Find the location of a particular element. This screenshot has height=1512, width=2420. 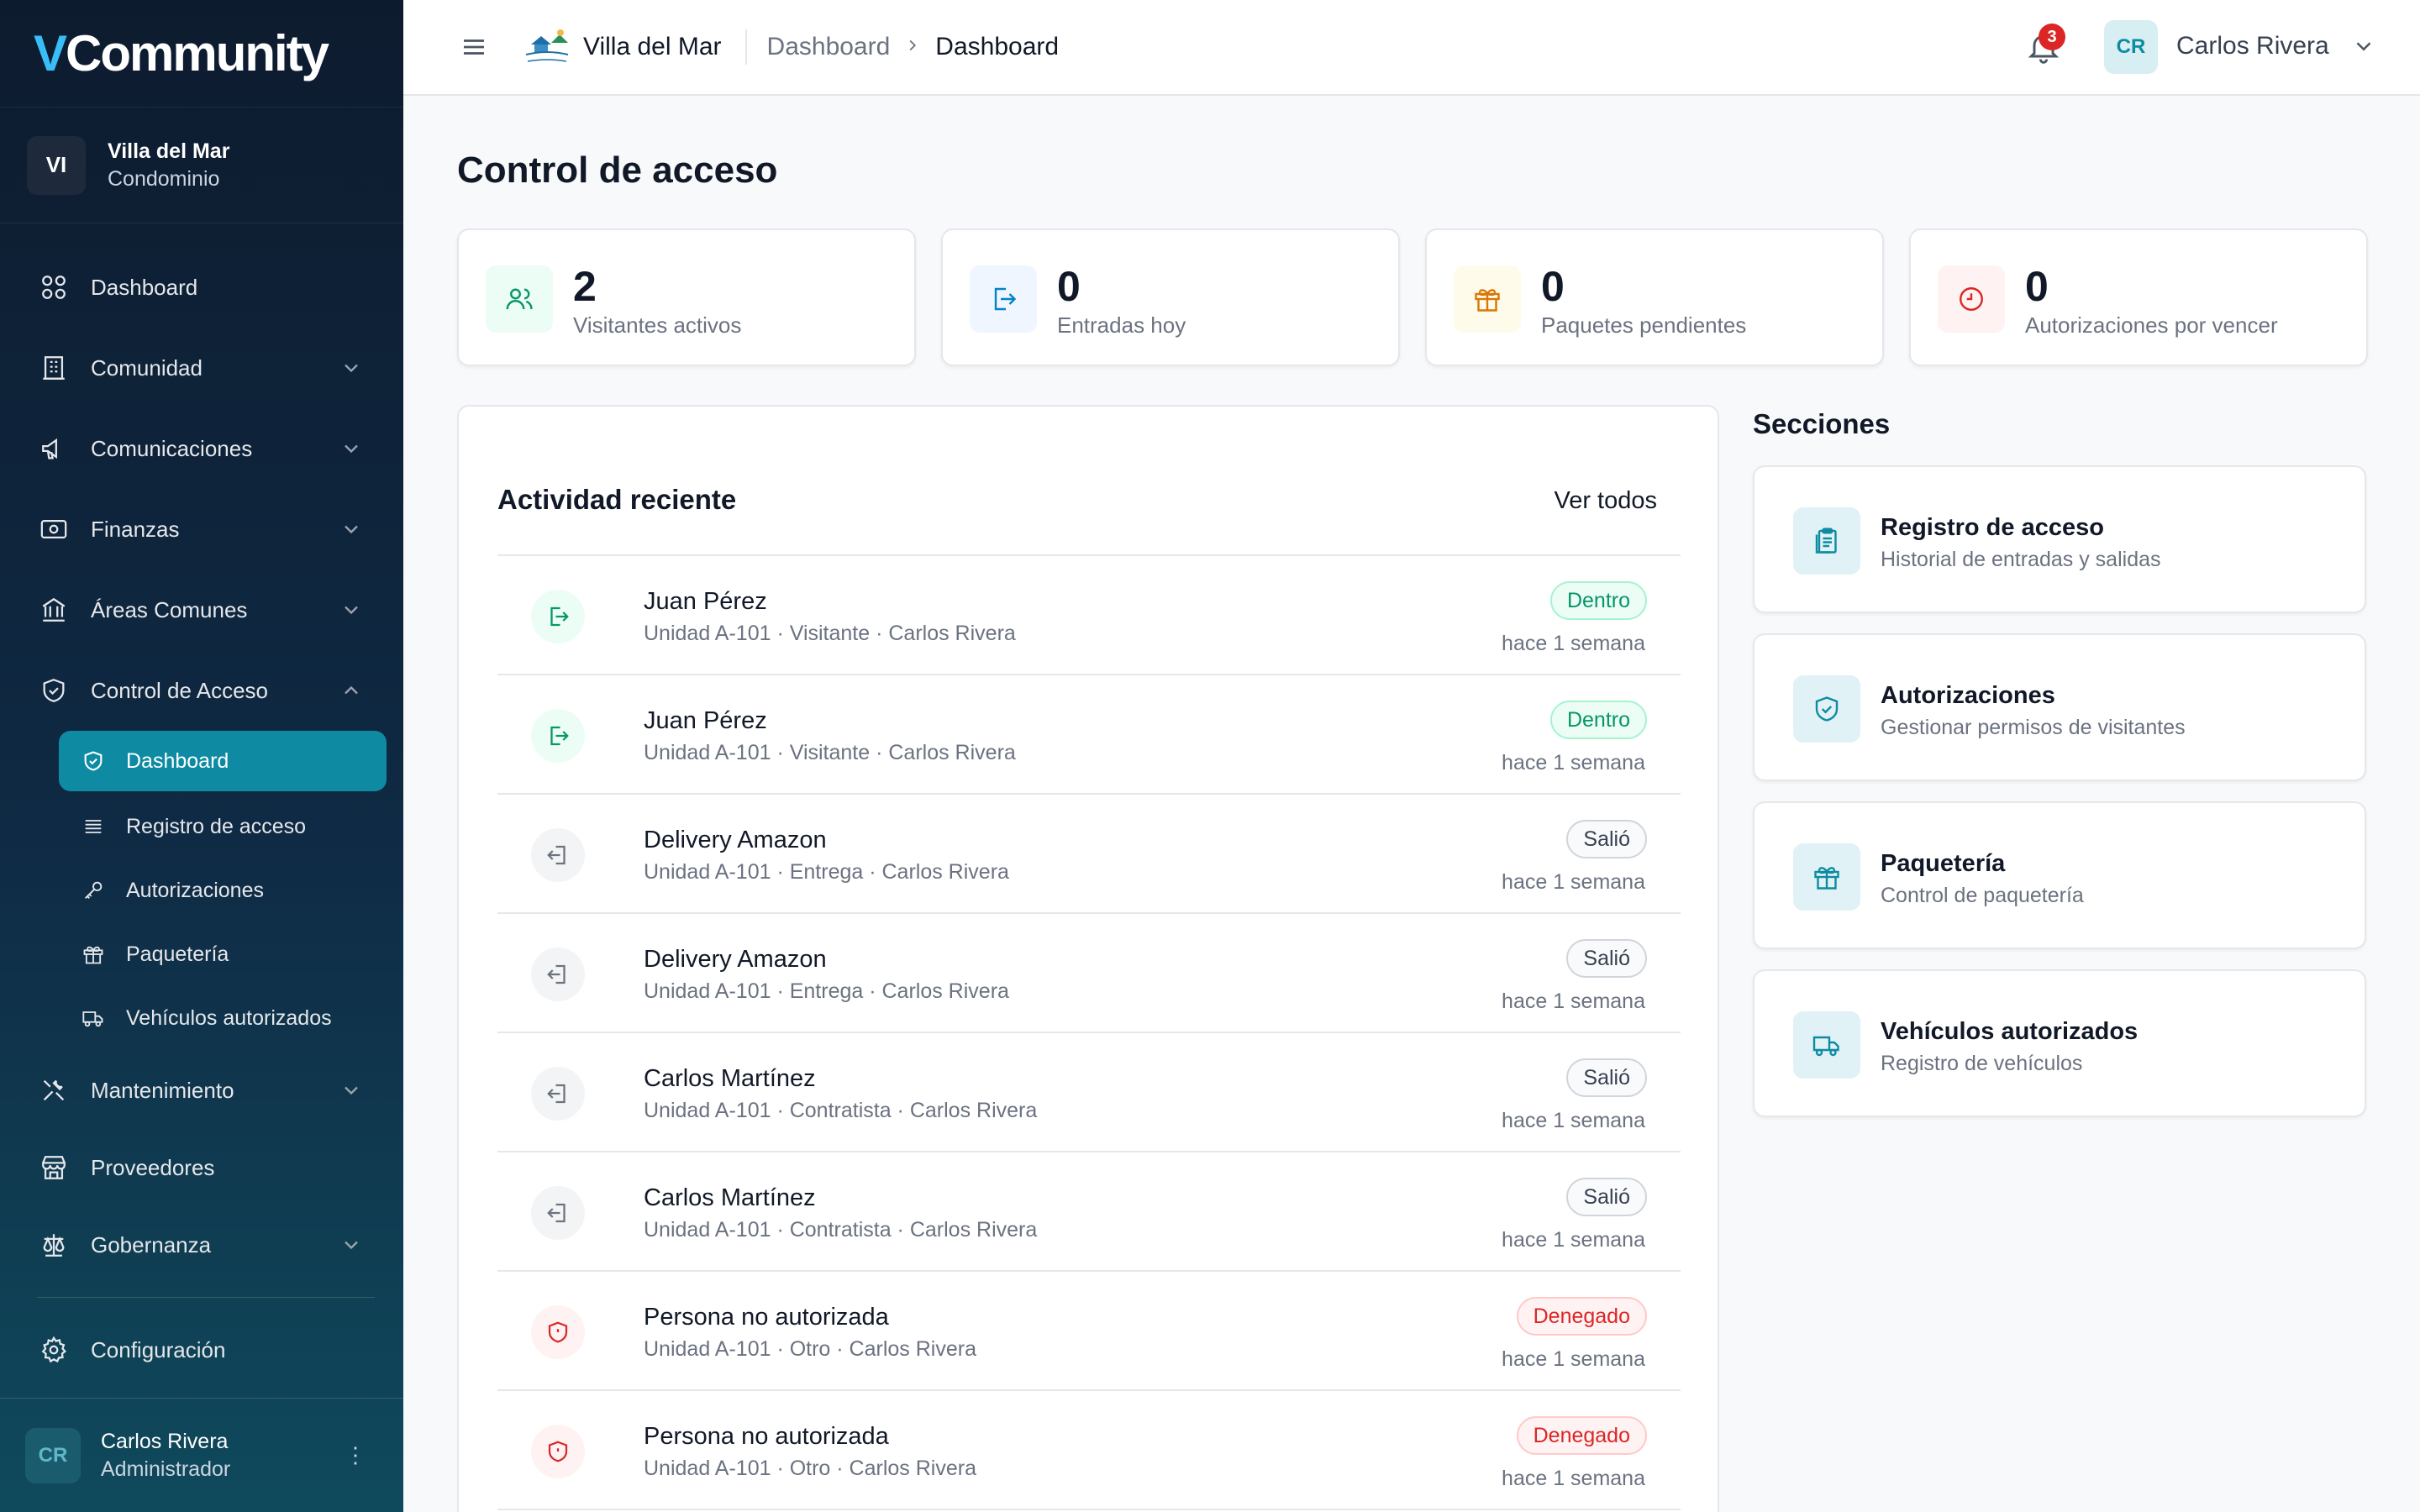

sidebar-item-gobernanza: Gobernanza is located at coordinates (202, 1245).